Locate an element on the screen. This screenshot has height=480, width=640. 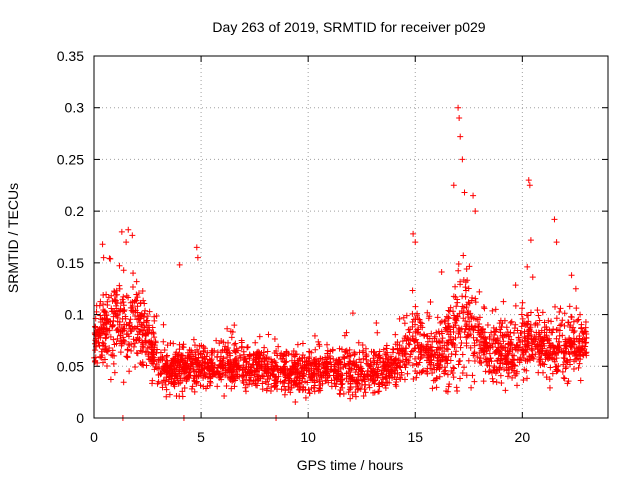
y-axis-label: SRMTID / TECUs is located at coordinates (13, 238).